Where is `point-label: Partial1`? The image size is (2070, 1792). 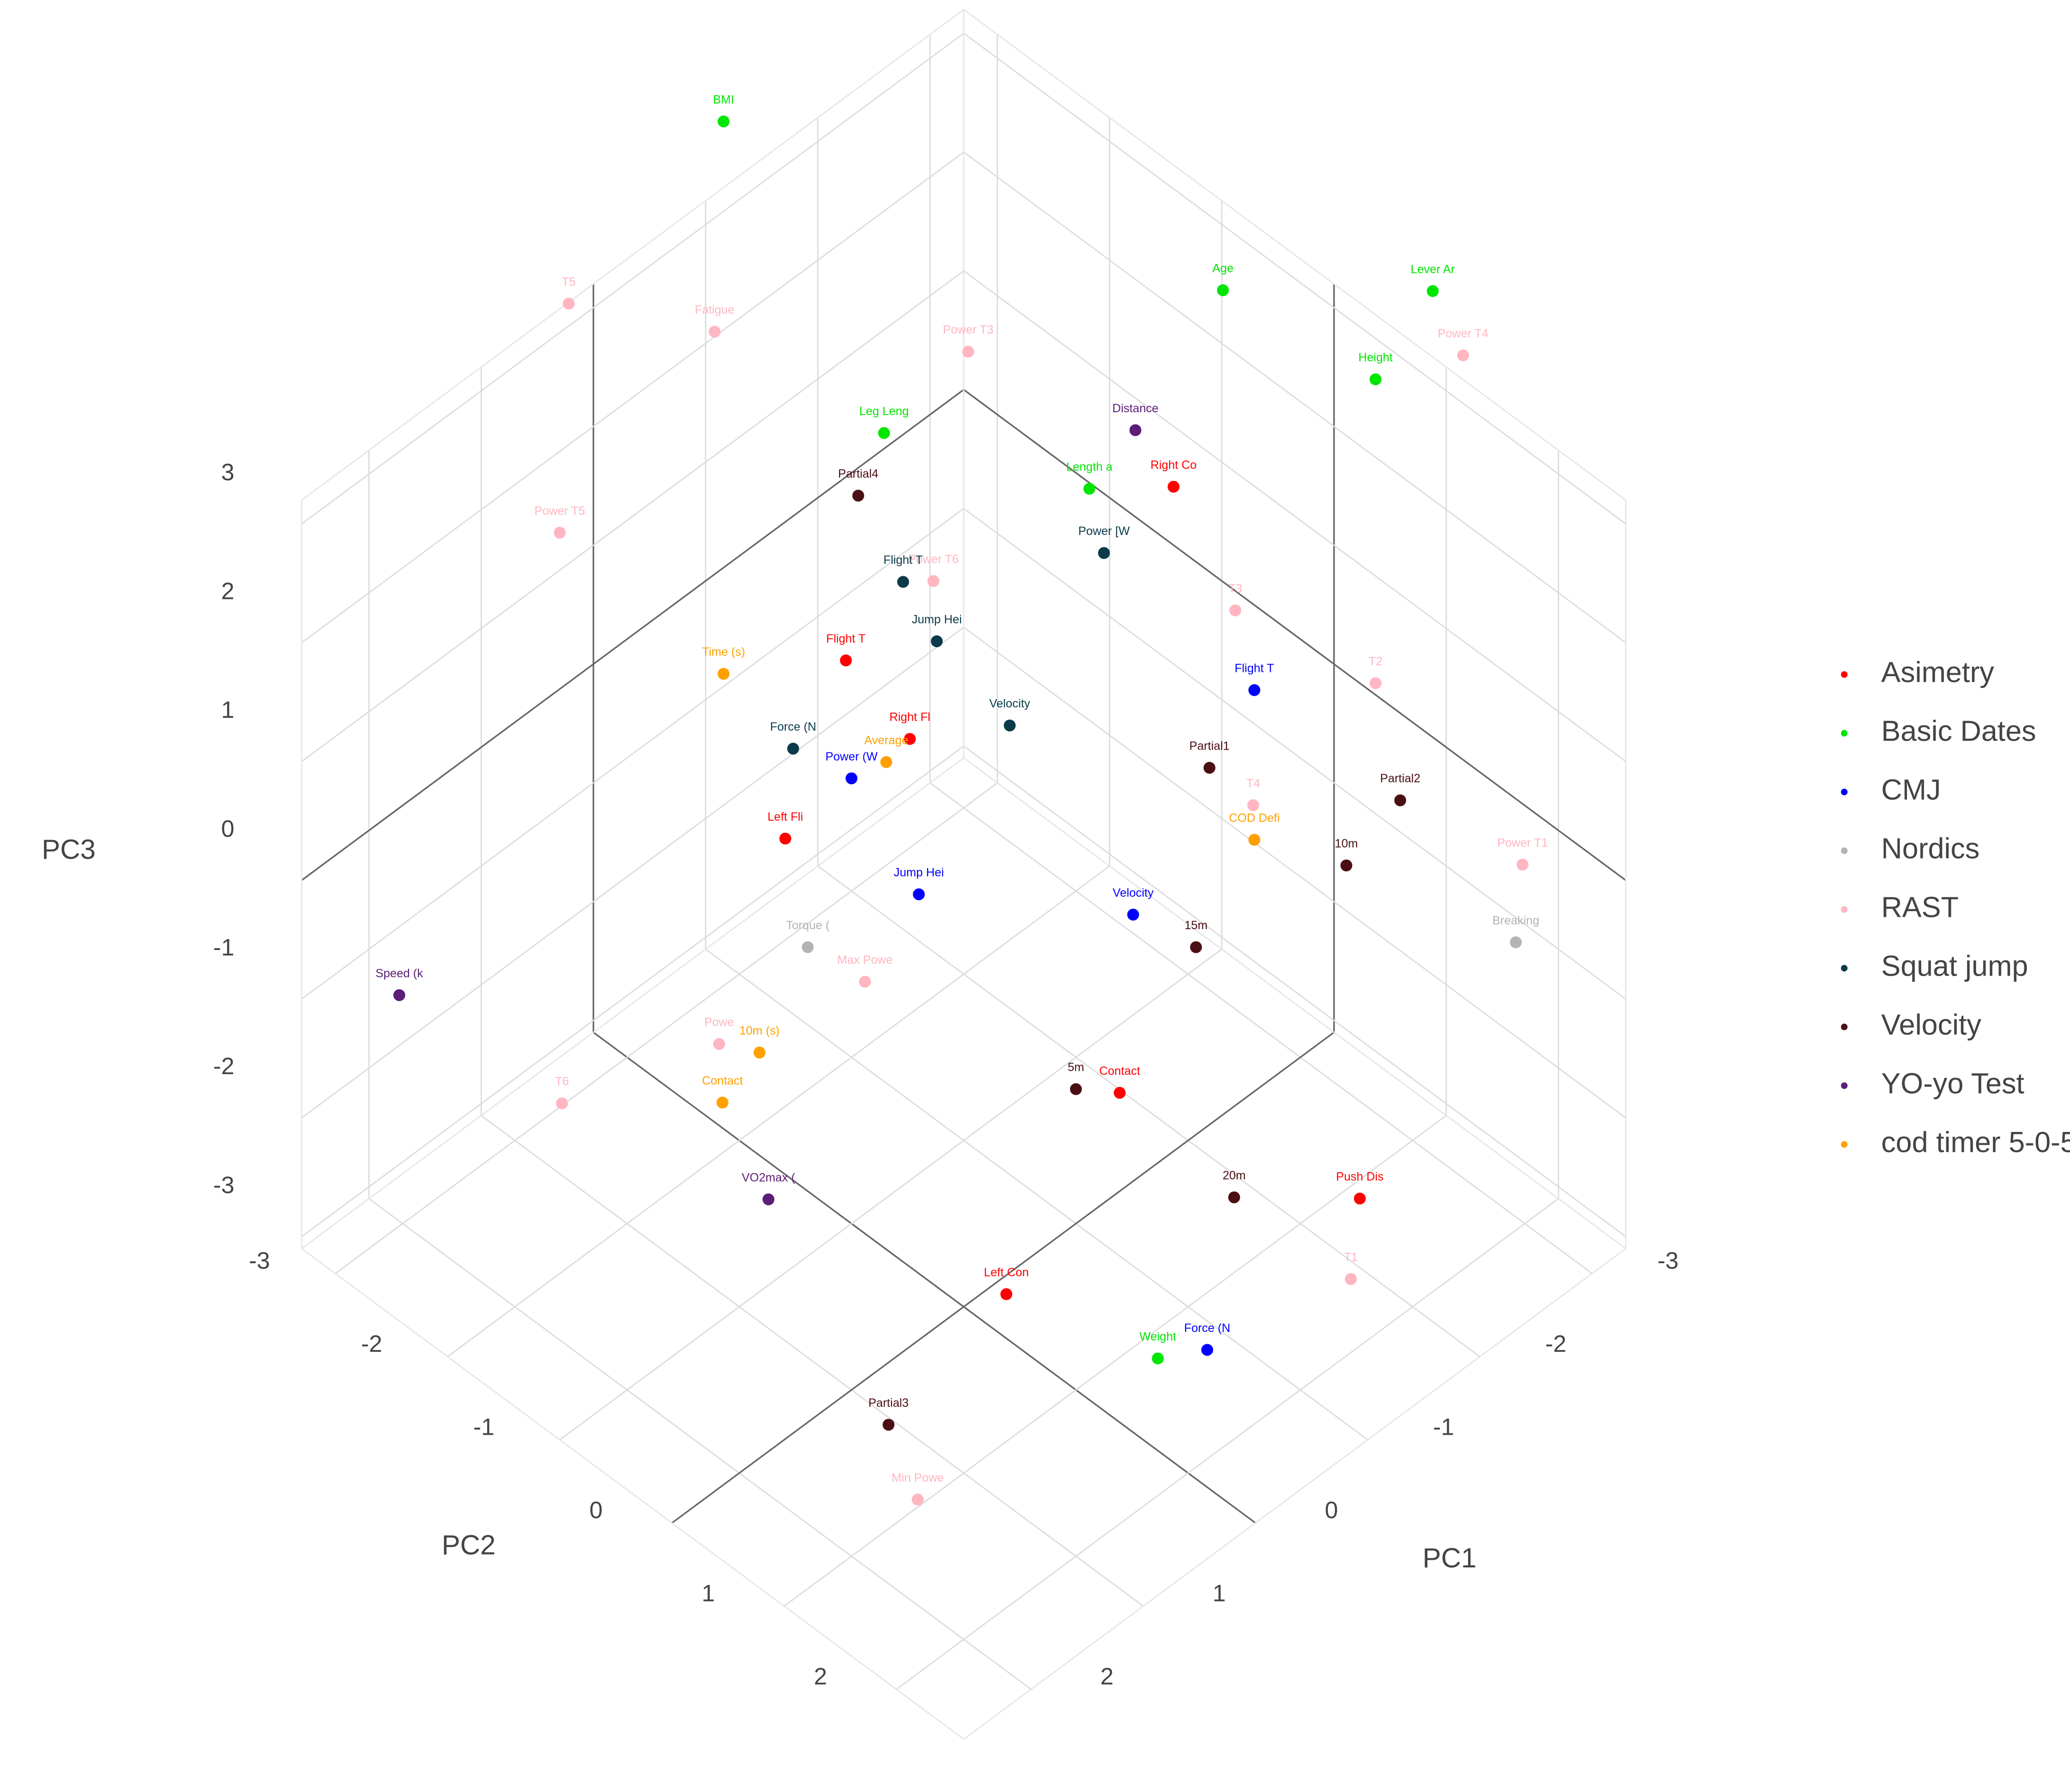
point-label: Partial1 is located at coordinates (1209, 746).